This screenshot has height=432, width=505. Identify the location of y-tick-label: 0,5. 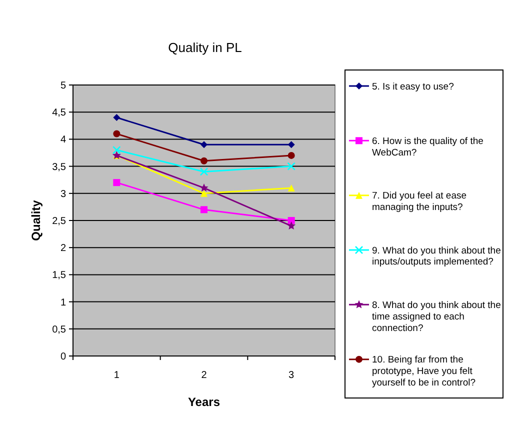
(59, 330).